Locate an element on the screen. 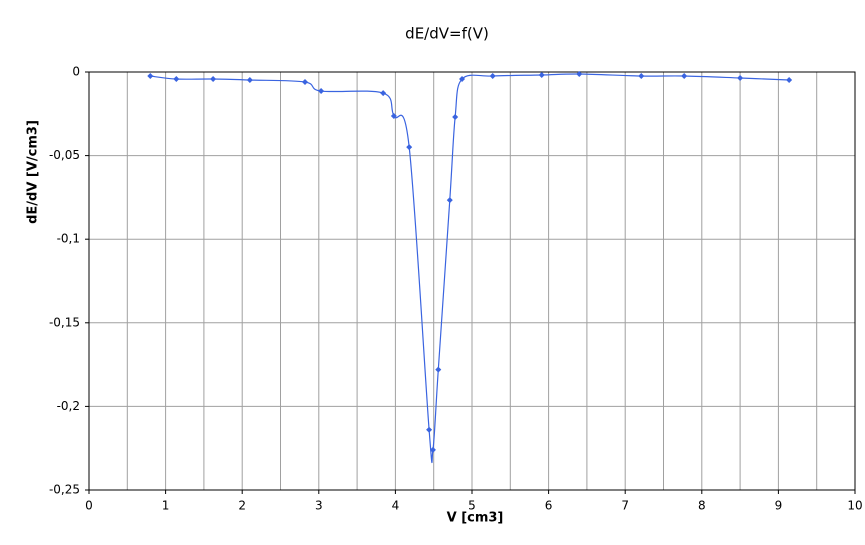  x-tick-label: 9 is located at coordinates (779, 506).